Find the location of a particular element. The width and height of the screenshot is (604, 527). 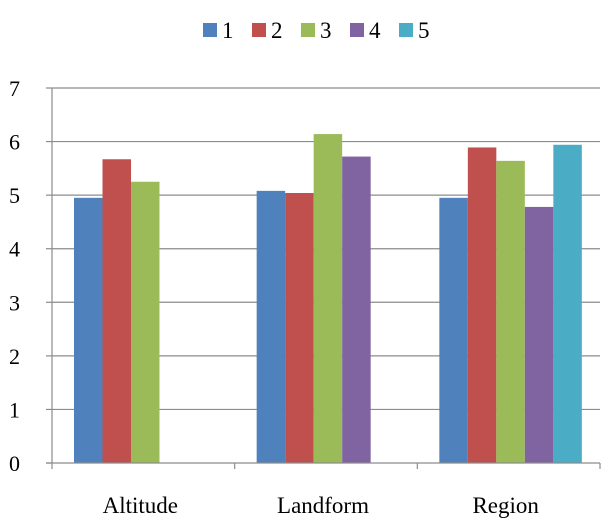

y-tick-label: 0 is located at coordinates (14, 463).